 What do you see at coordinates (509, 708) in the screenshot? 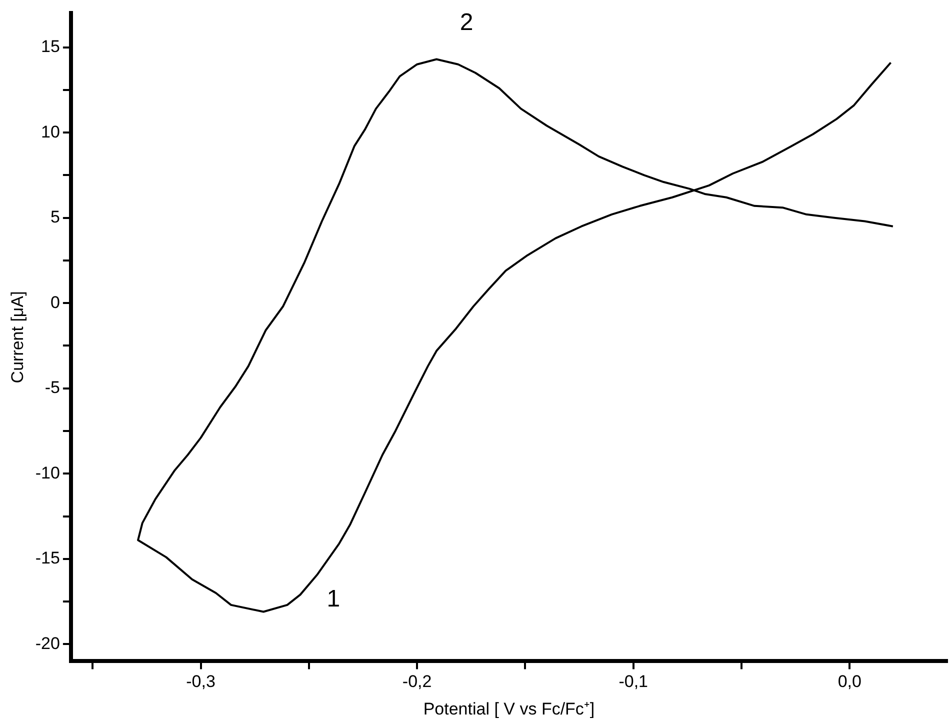
I see `x-axis-title: Potential [ V vs Fc/Fc⁺]` at bounding box center [509, 708].